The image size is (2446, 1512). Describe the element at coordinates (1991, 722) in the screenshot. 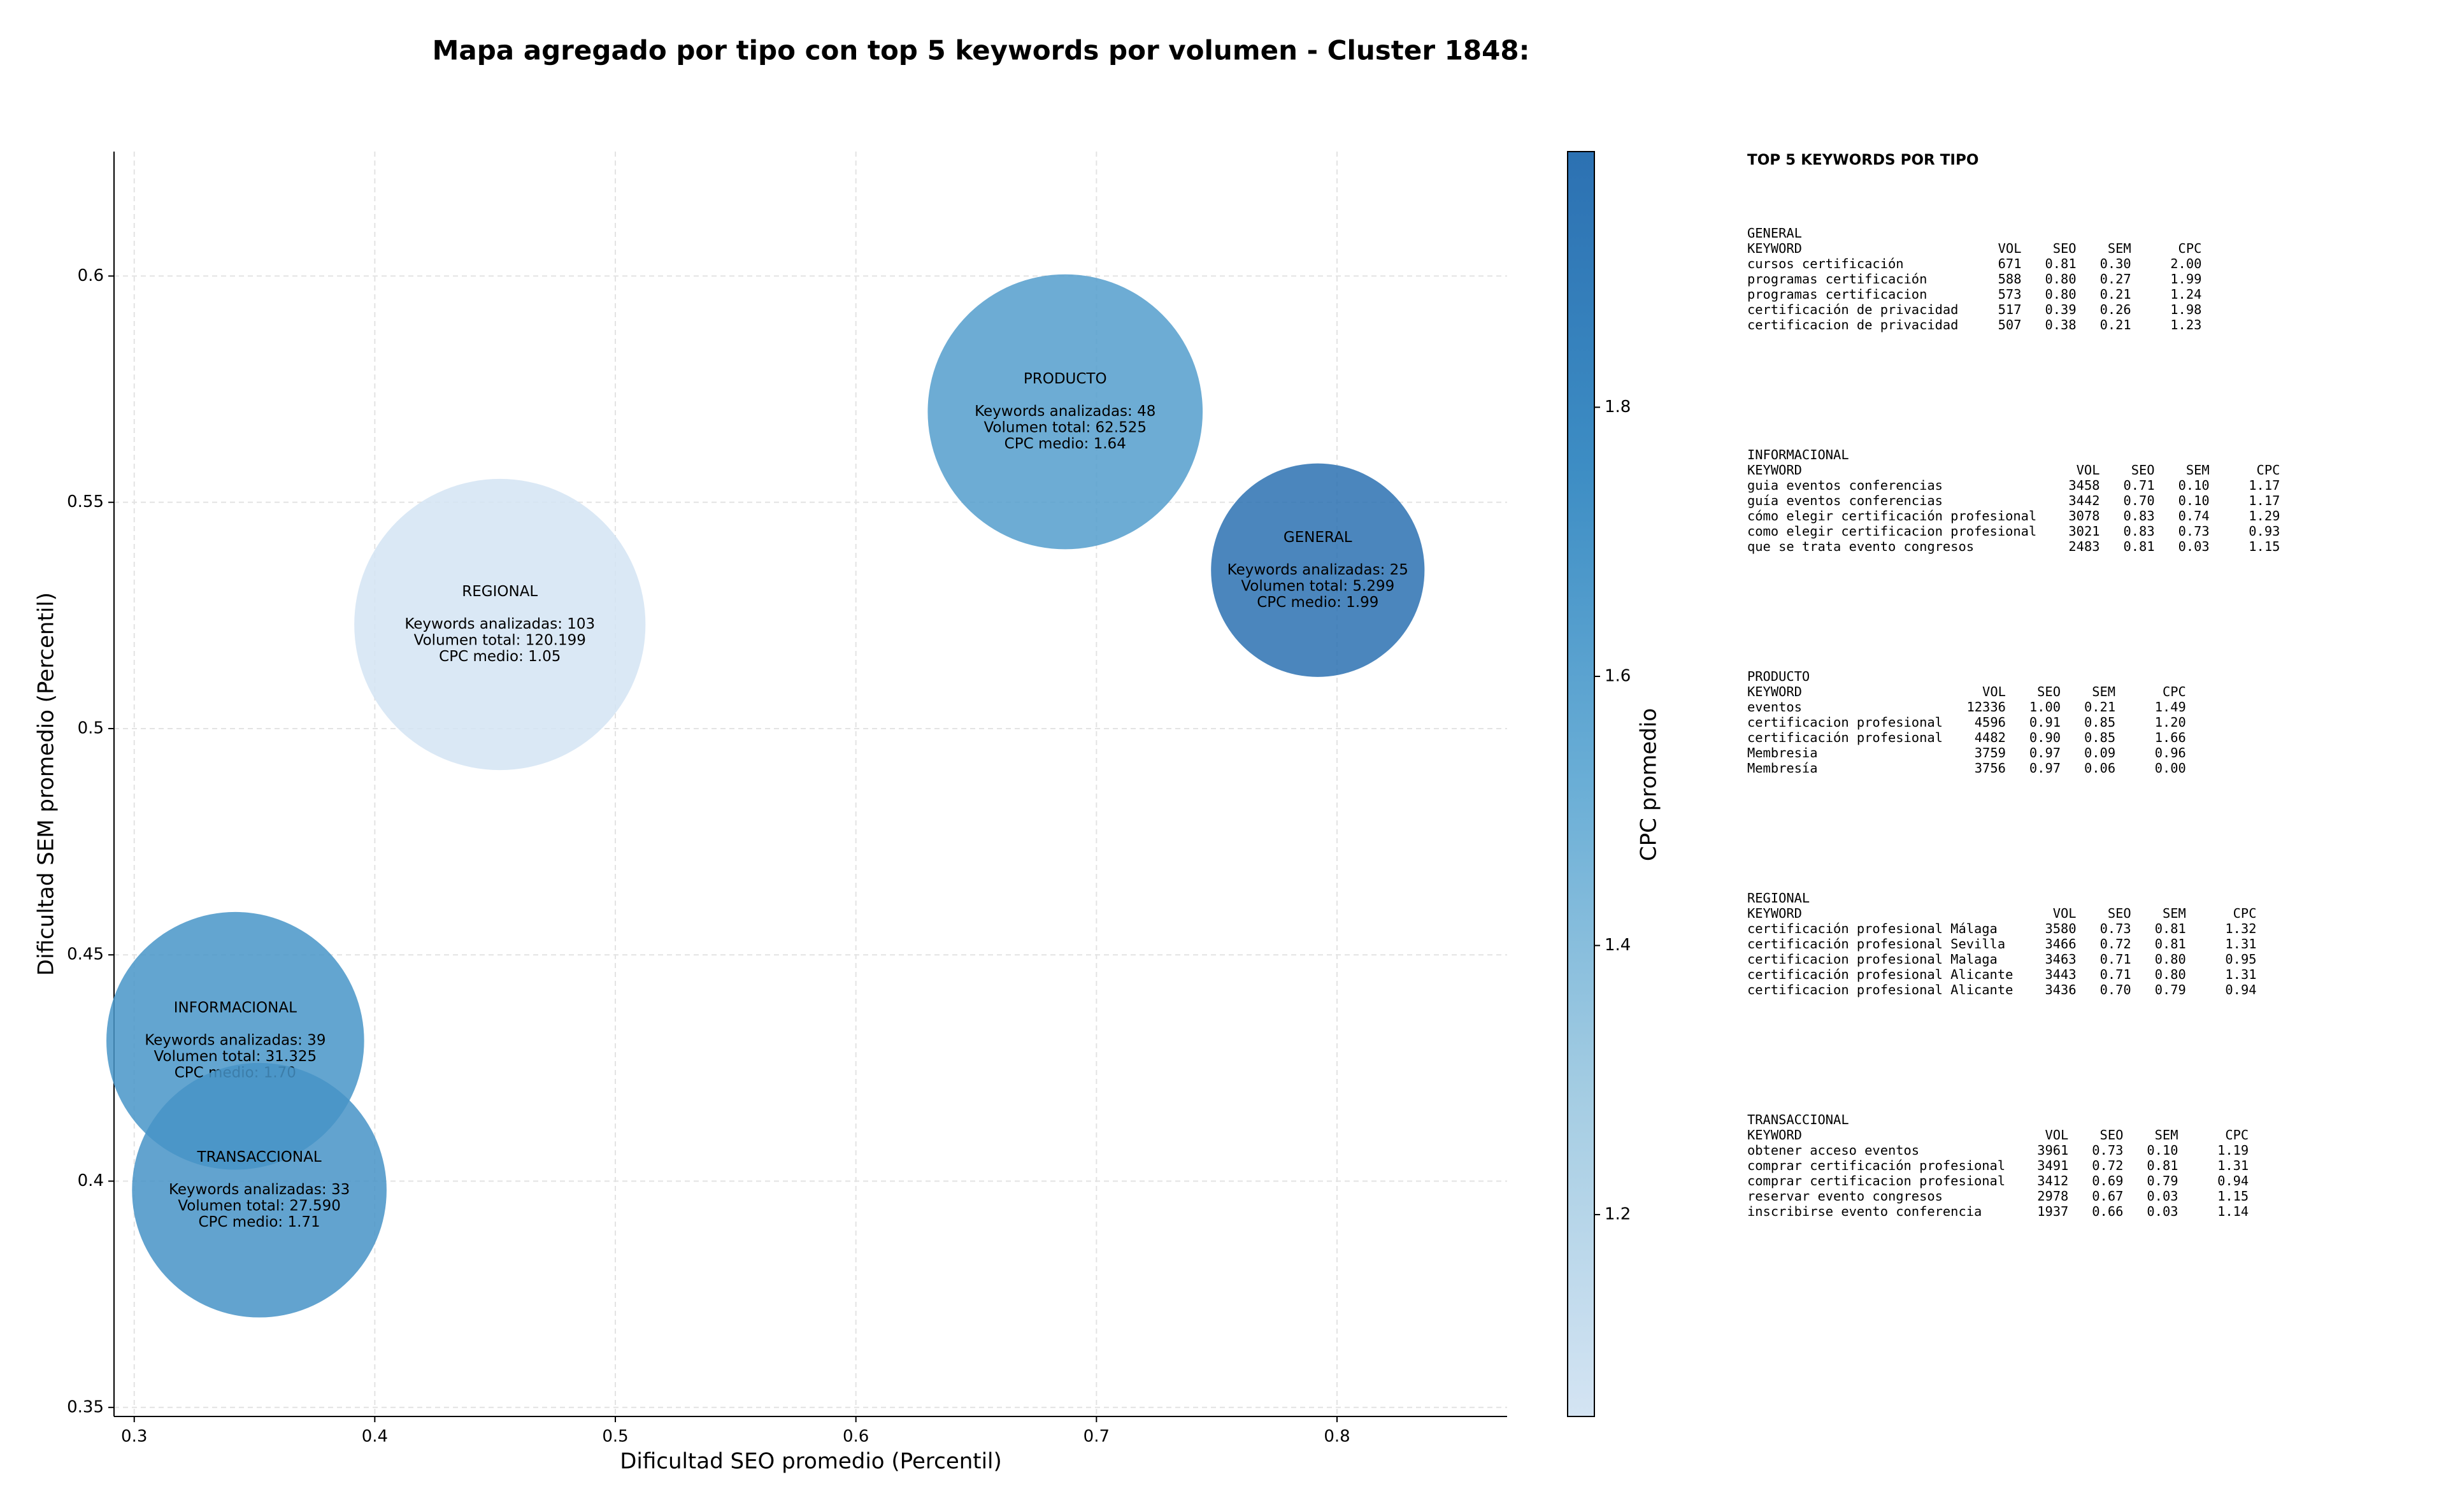

I see `table-cell: 4596` at that location.